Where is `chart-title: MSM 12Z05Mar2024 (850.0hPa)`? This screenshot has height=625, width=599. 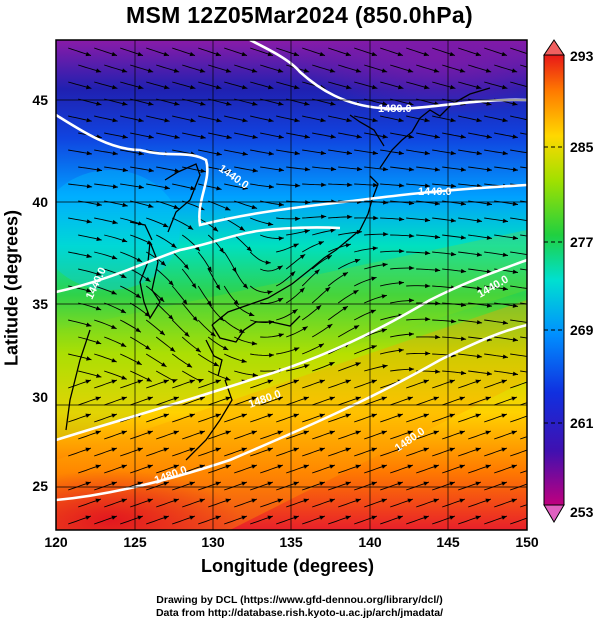 chart-title: MSM 12Z05Mar2024 (850.0hPa) is located at coordinates (299, 15).